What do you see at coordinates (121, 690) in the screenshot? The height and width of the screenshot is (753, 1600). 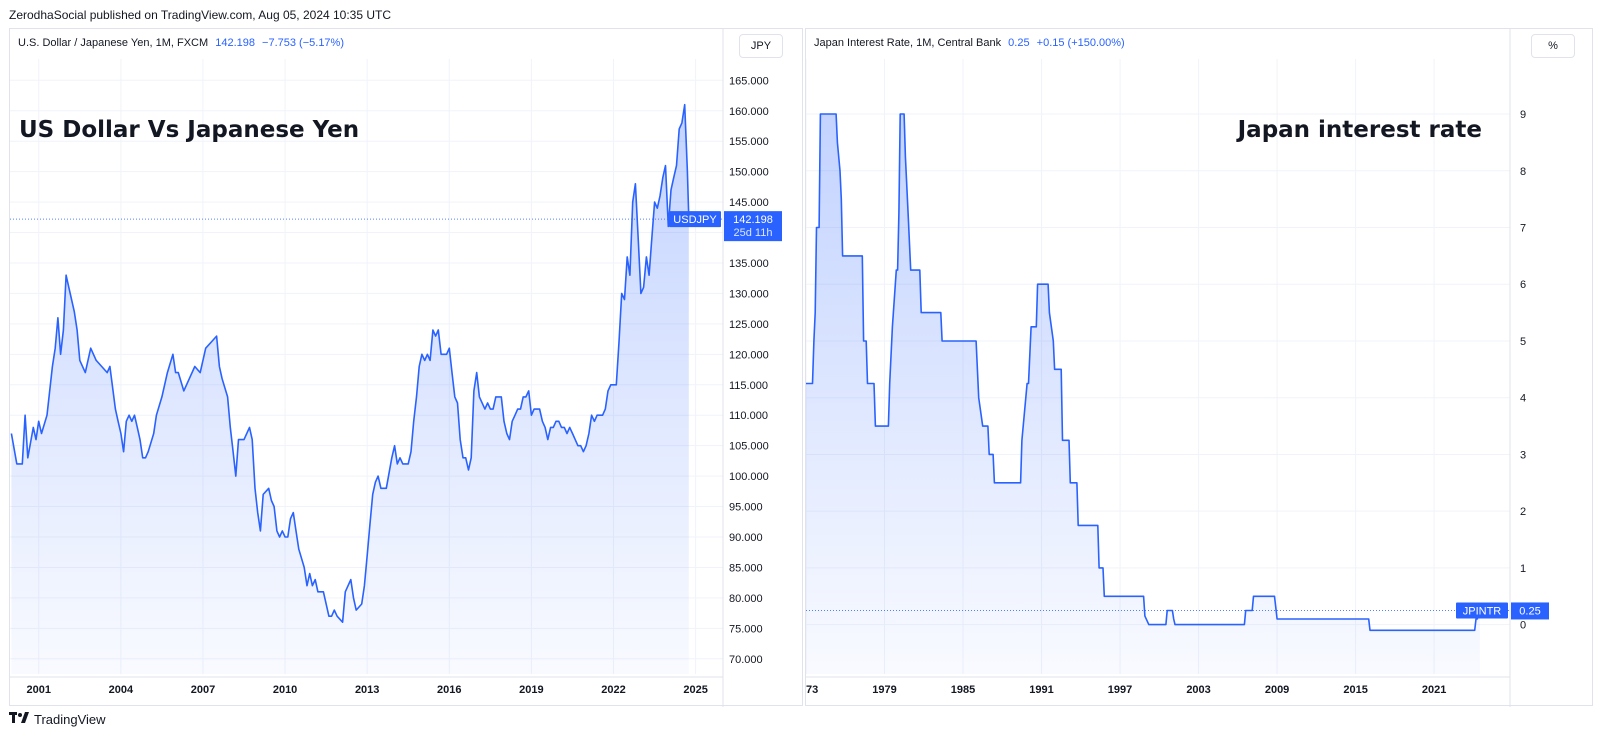 I see `x-tick-label: 2004` at bounding box center [121, 690].